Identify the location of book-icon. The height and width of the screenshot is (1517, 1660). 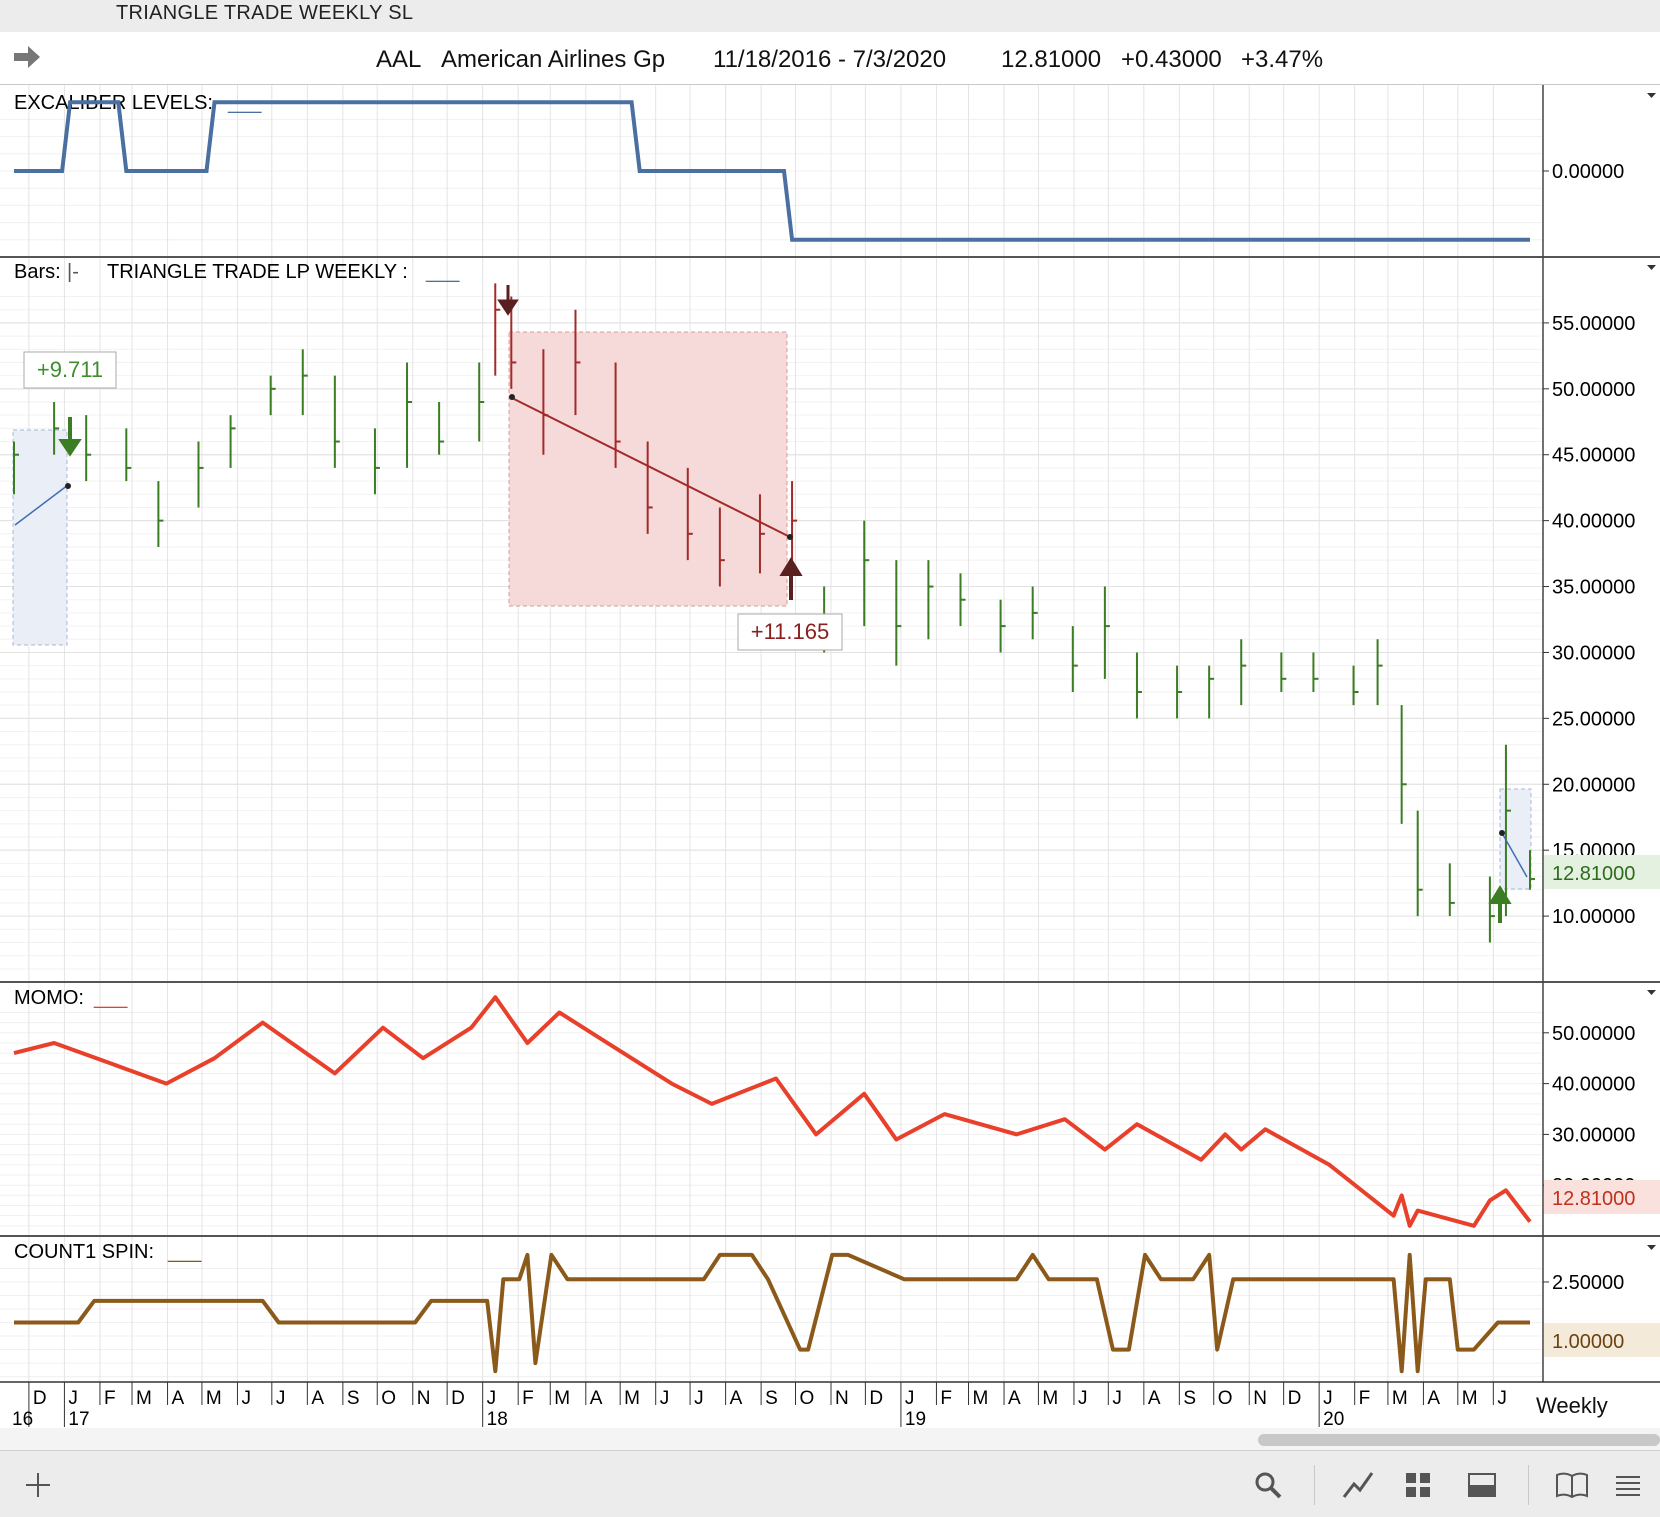
(1572, 1485).